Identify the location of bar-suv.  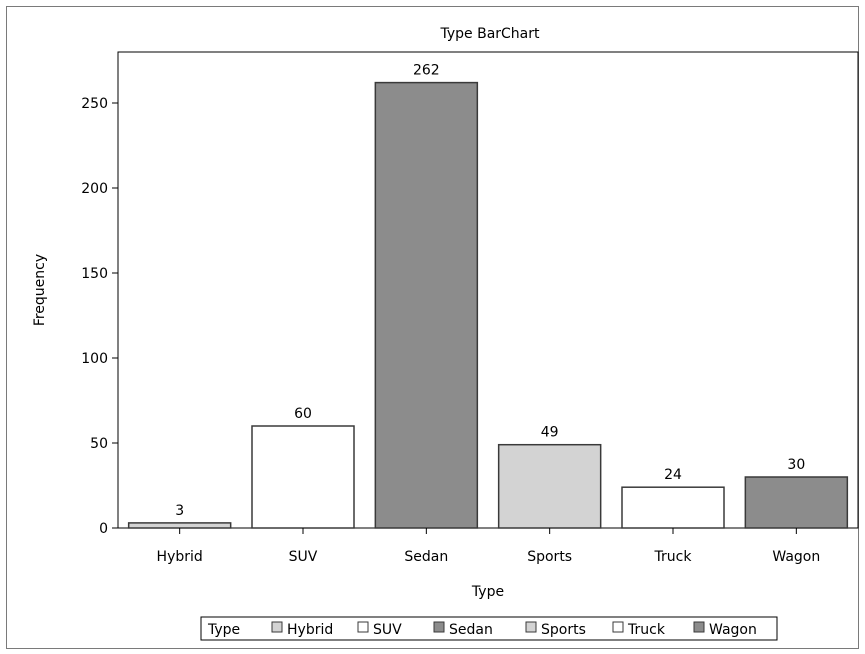
(303, 477).